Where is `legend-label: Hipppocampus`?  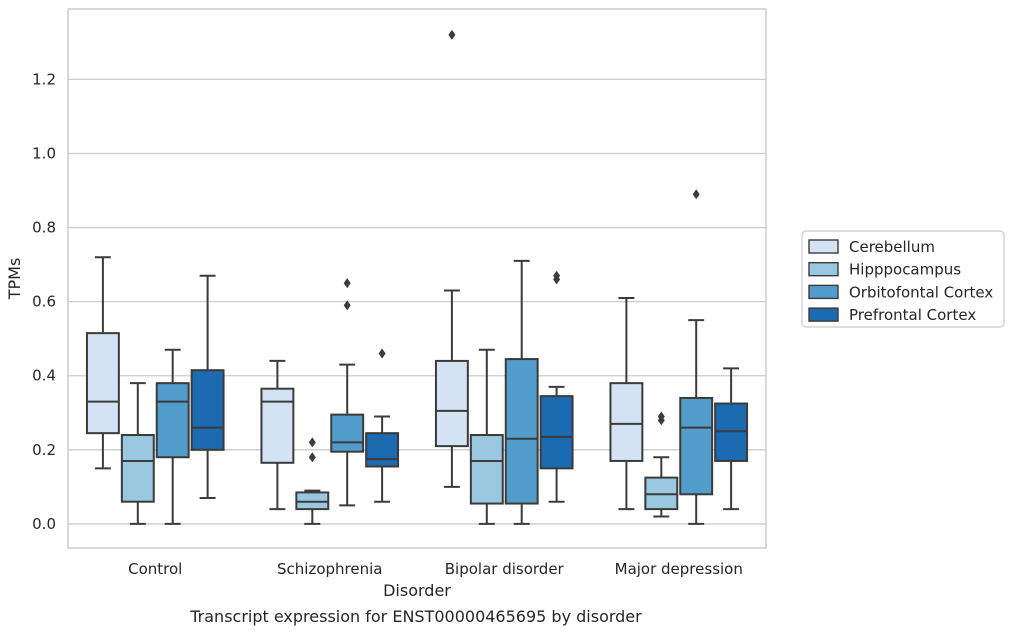 legend-label: Hipppocampus is located at coordinates (905, 270).